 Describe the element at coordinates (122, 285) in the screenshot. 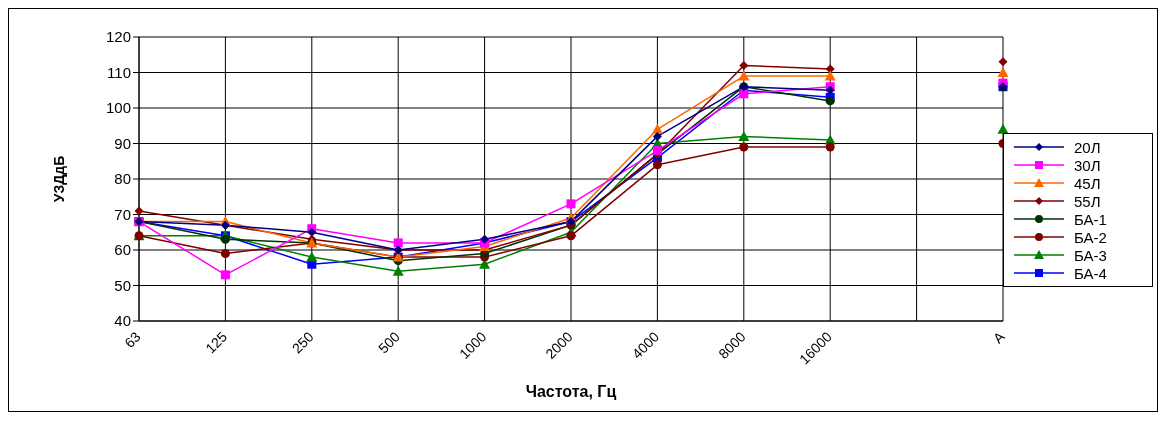

I see `y-tick-label: 50` at that location.